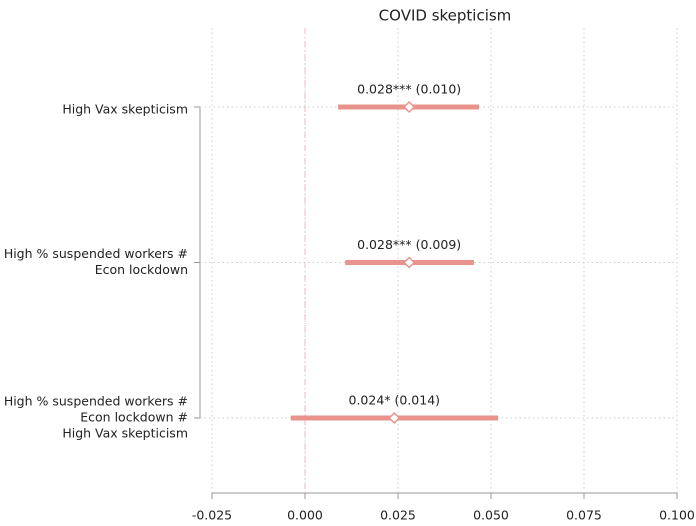  What do you see at coordinates (409, 244) in the screenshot?
I see `value-label: 0.028*** (0.009)` at bounding box center [409, 244].